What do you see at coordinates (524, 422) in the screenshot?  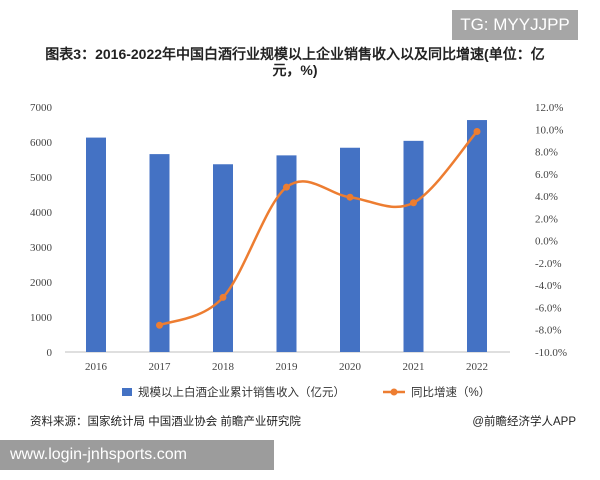 I see `publisher: @前瞻经济学人APP` at bounding box center [524, 422].